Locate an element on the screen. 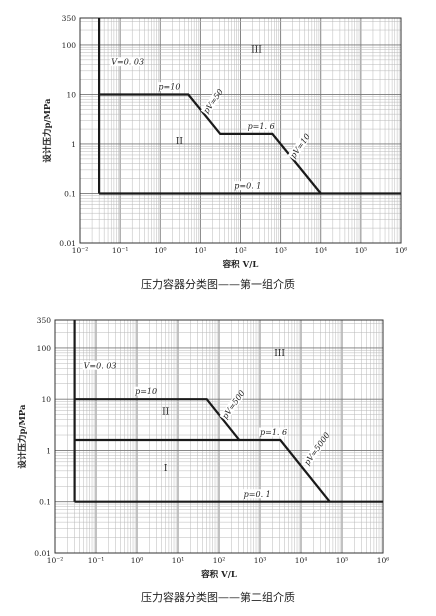 The image size is (436, 616). chart-caption: 压力容器分类图——第二组介质 is located at coordinates (218, 597).